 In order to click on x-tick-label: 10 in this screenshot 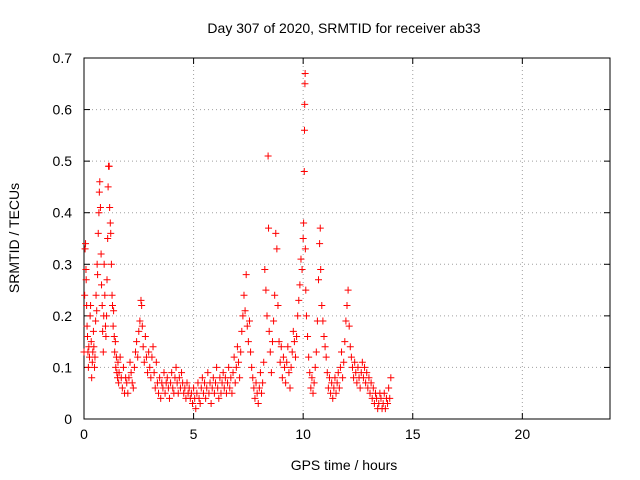, I will do `click(303, 434)`.